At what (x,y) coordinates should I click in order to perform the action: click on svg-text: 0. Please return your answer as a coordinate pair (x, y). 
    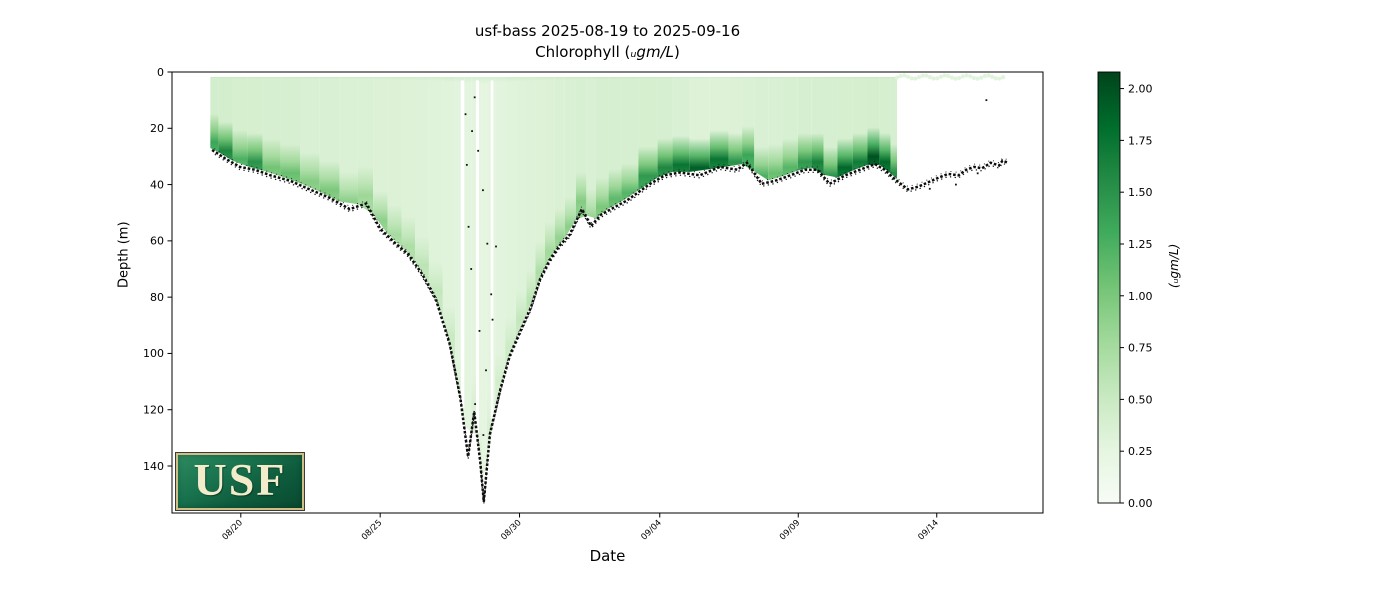
    Looking at the image, I should click on (160, 72).